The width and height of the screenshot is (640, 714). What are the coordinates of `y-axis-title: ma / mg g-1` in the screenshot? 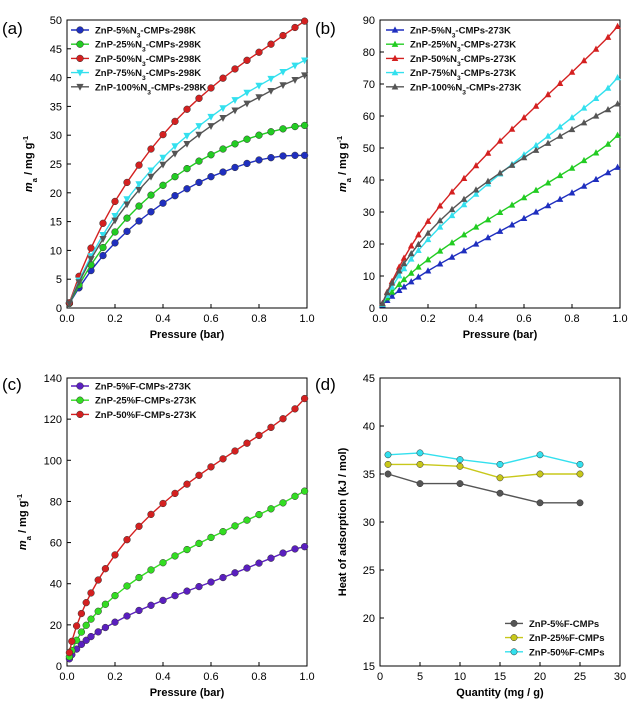 It's located at (24, 521).